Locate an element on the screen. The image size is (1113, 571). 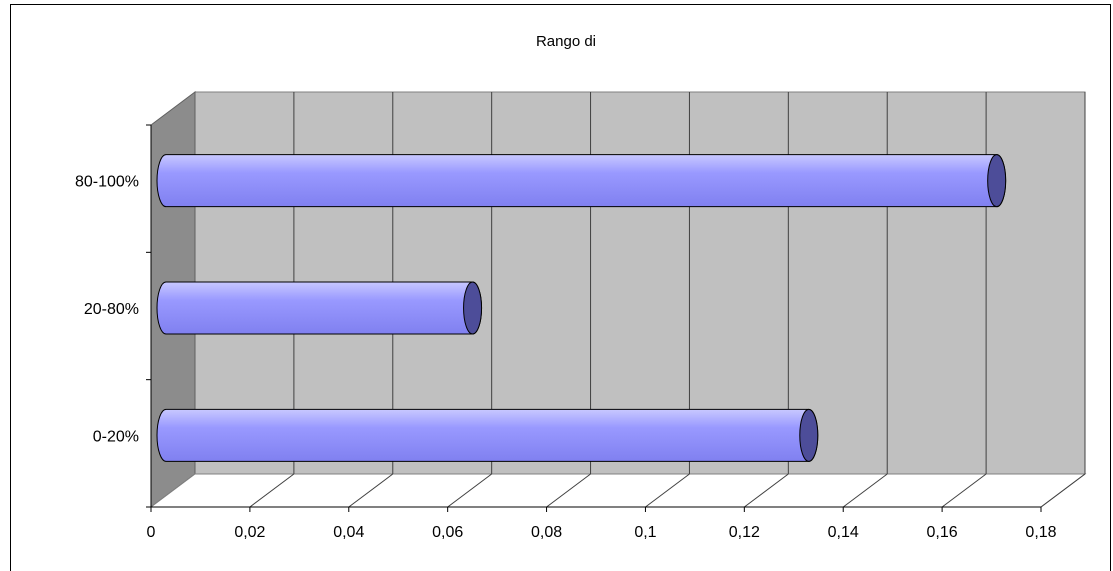
y-tick-label: 80-100% is located at coordinates (107, 182).